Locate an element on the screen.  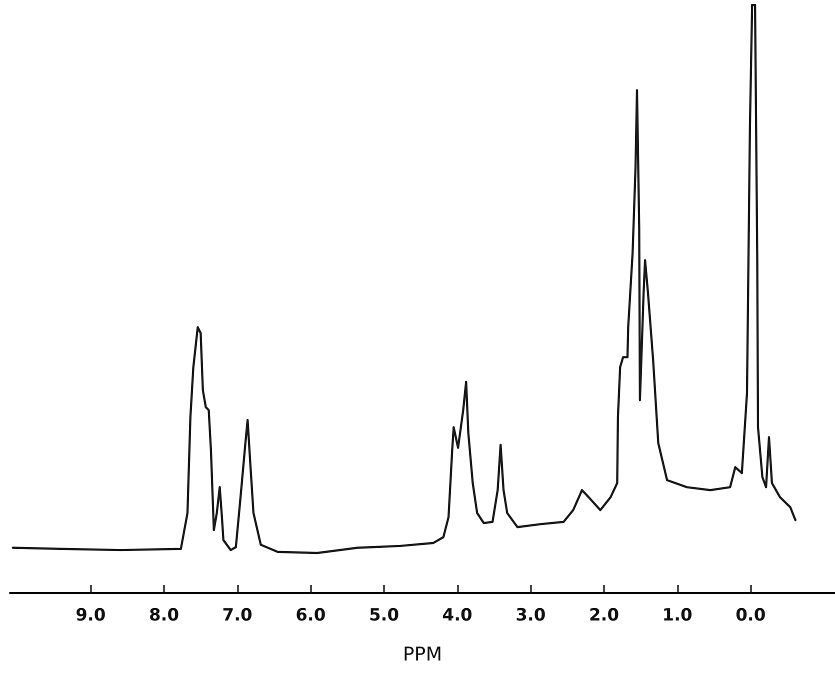
x-tick-label: 3.0 is located at coordinates (531, 616).